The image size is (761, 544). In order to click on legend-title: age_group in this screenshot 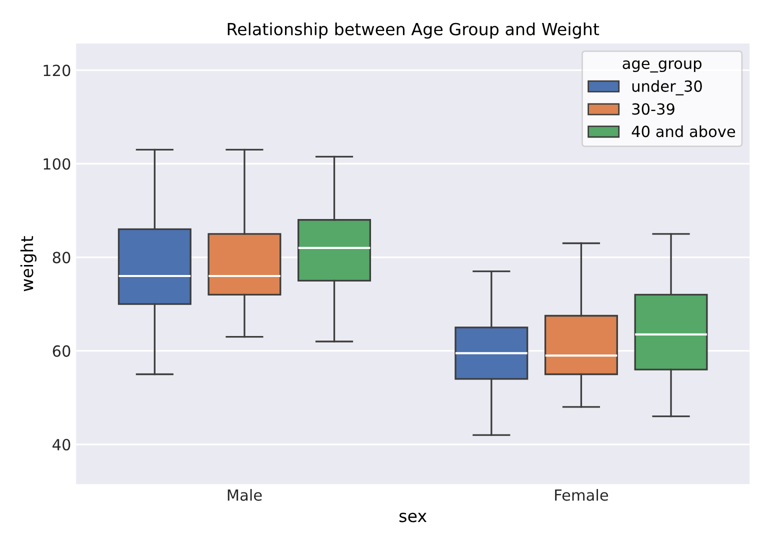, I will do `click(662, 66)`.